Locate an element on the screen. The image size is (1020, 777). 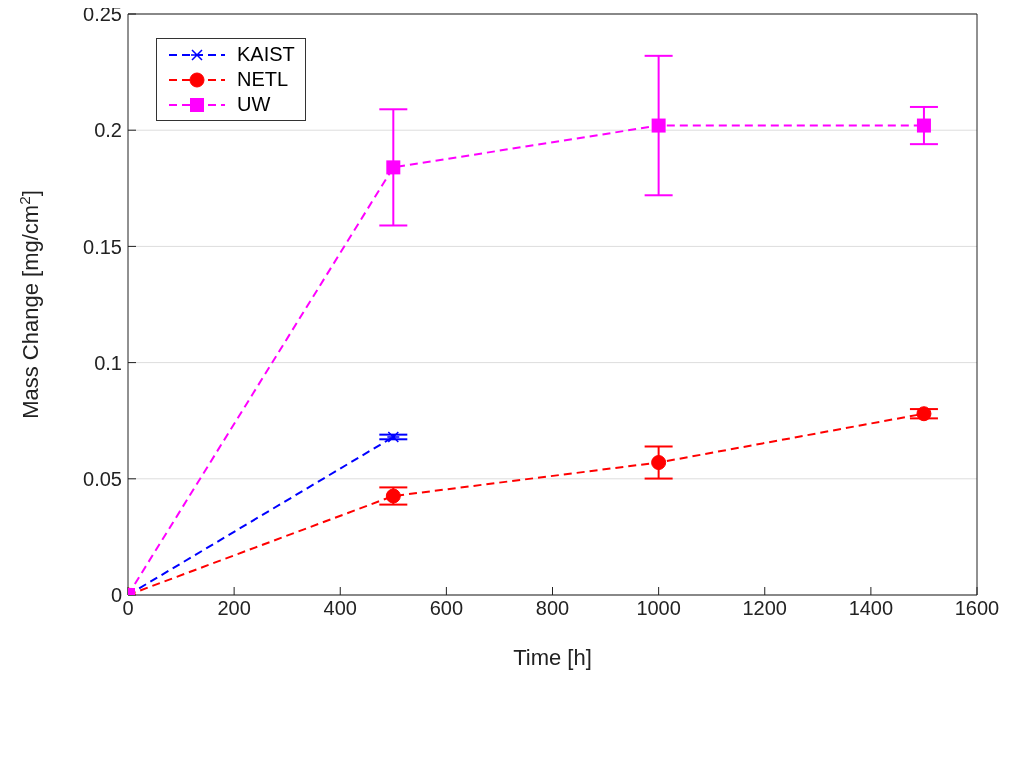
y-tick-label: 0.15 is located at coordinates (102, 246).